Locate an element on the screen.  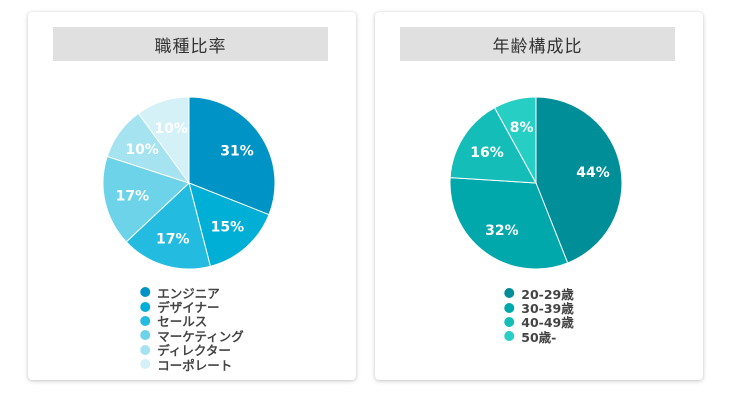
age-ratio-legend: 20-29歳 30-39歳 40-49歳 50歳- is located at coordinates (539, 315).